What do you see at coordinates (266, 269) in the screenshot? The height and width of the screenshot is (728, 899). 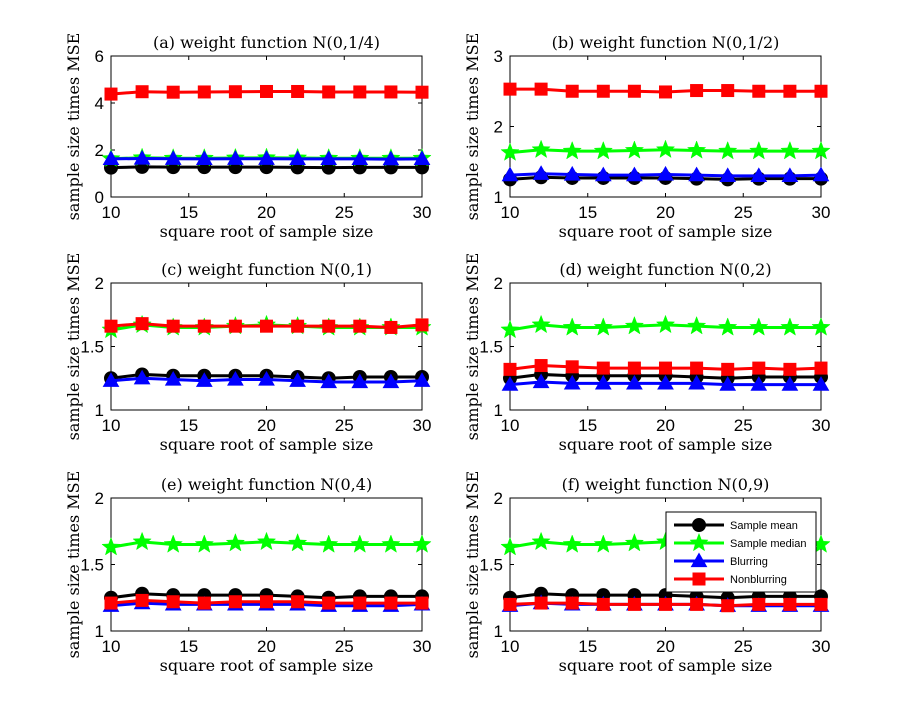 I see `chart-title: (c) weight function N(0,1)` at bounding box center [266, 269].